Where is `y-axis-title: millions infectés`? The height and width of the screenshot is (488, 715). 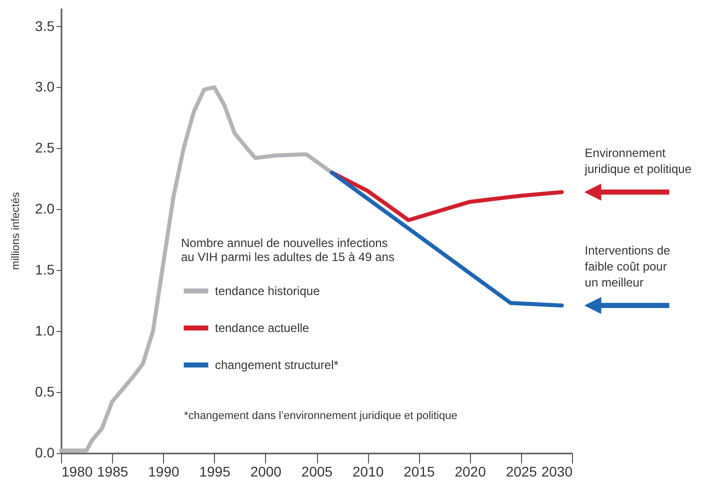 y-axis-title: millions infectés is located at coordinates (16, 231).